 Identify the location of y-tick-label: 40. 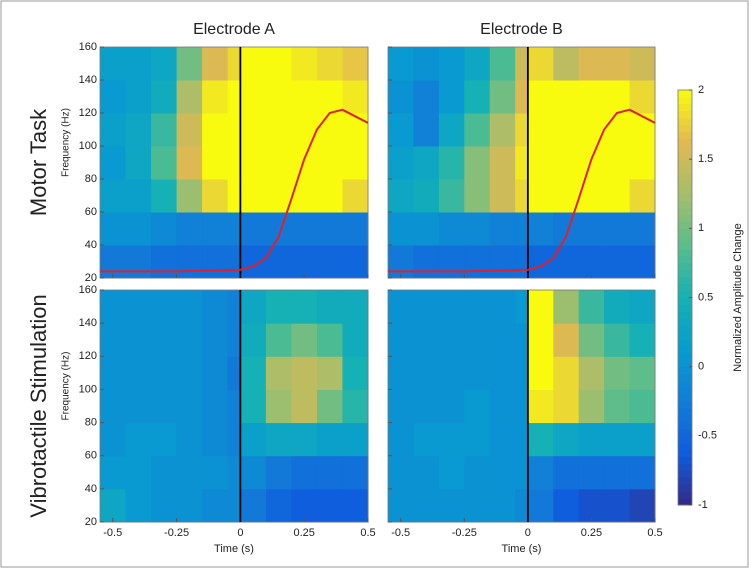
(91, 245).